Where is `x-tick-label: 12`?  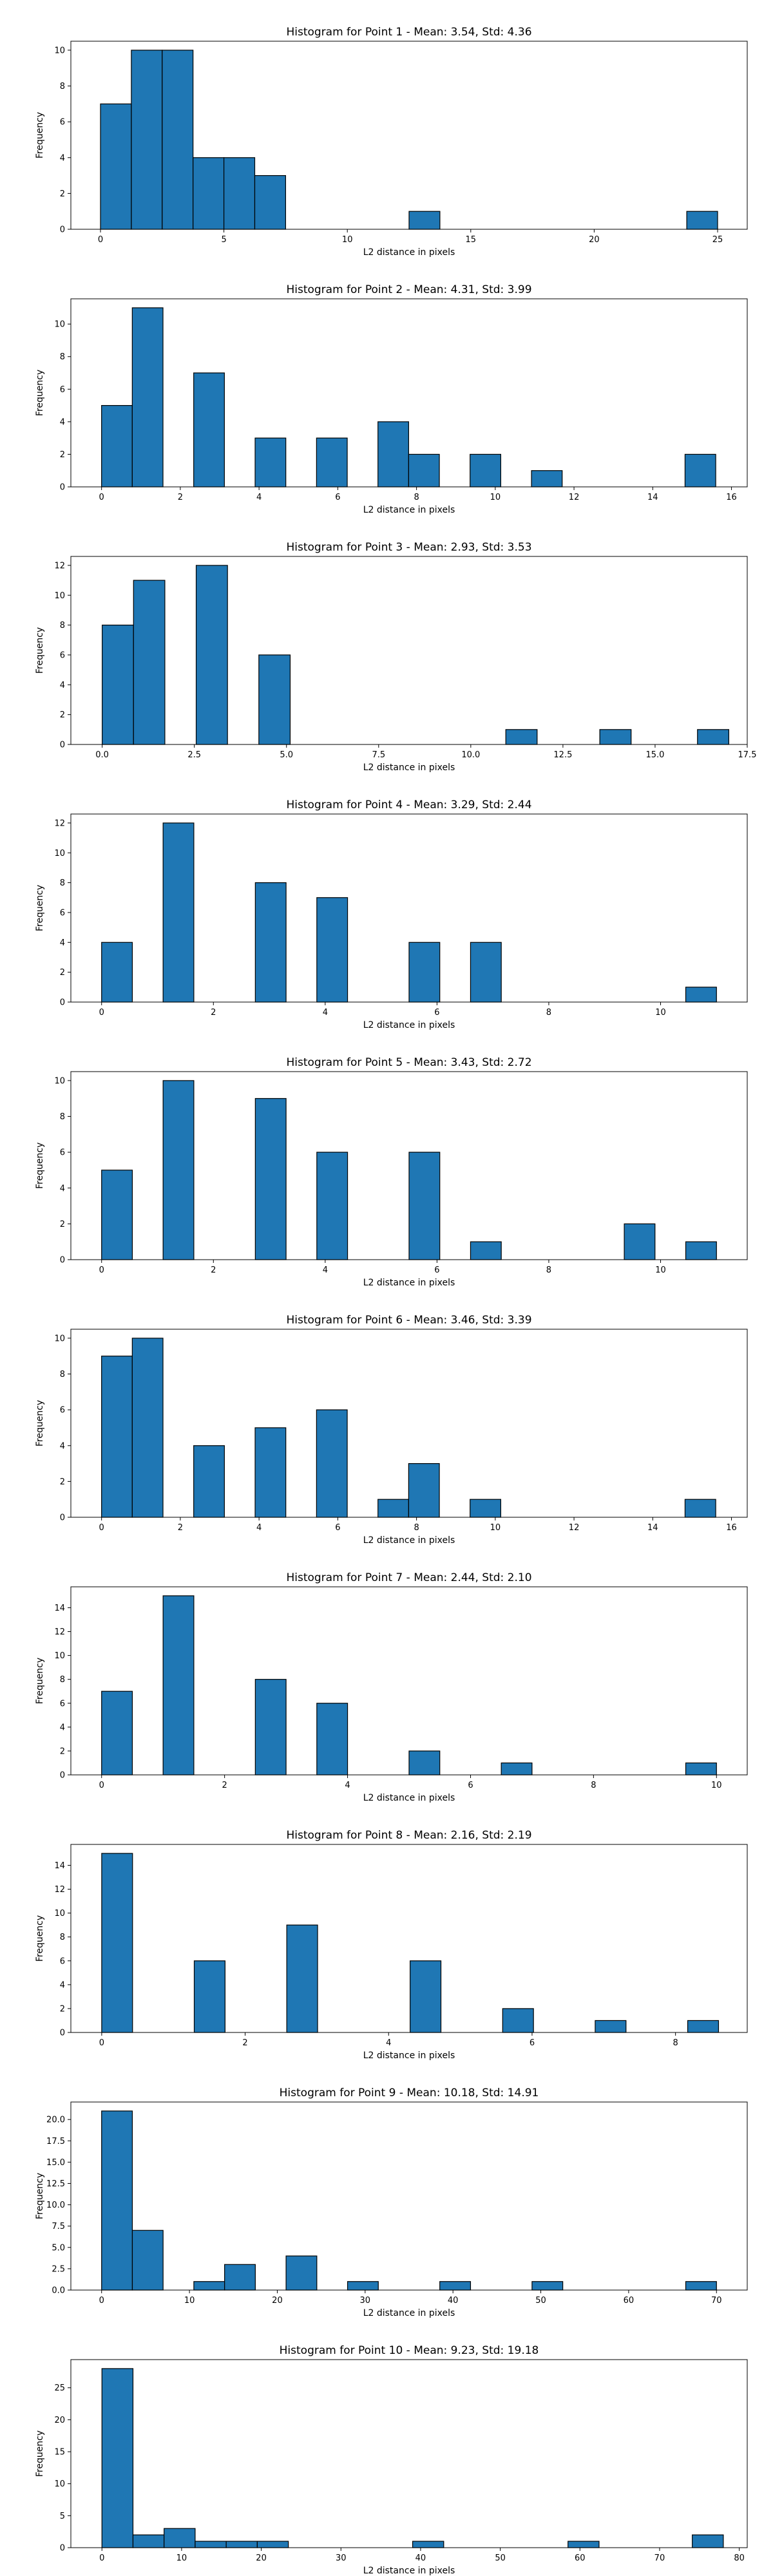 x-tick-label: 12 is located at coordinates (574, 1528).